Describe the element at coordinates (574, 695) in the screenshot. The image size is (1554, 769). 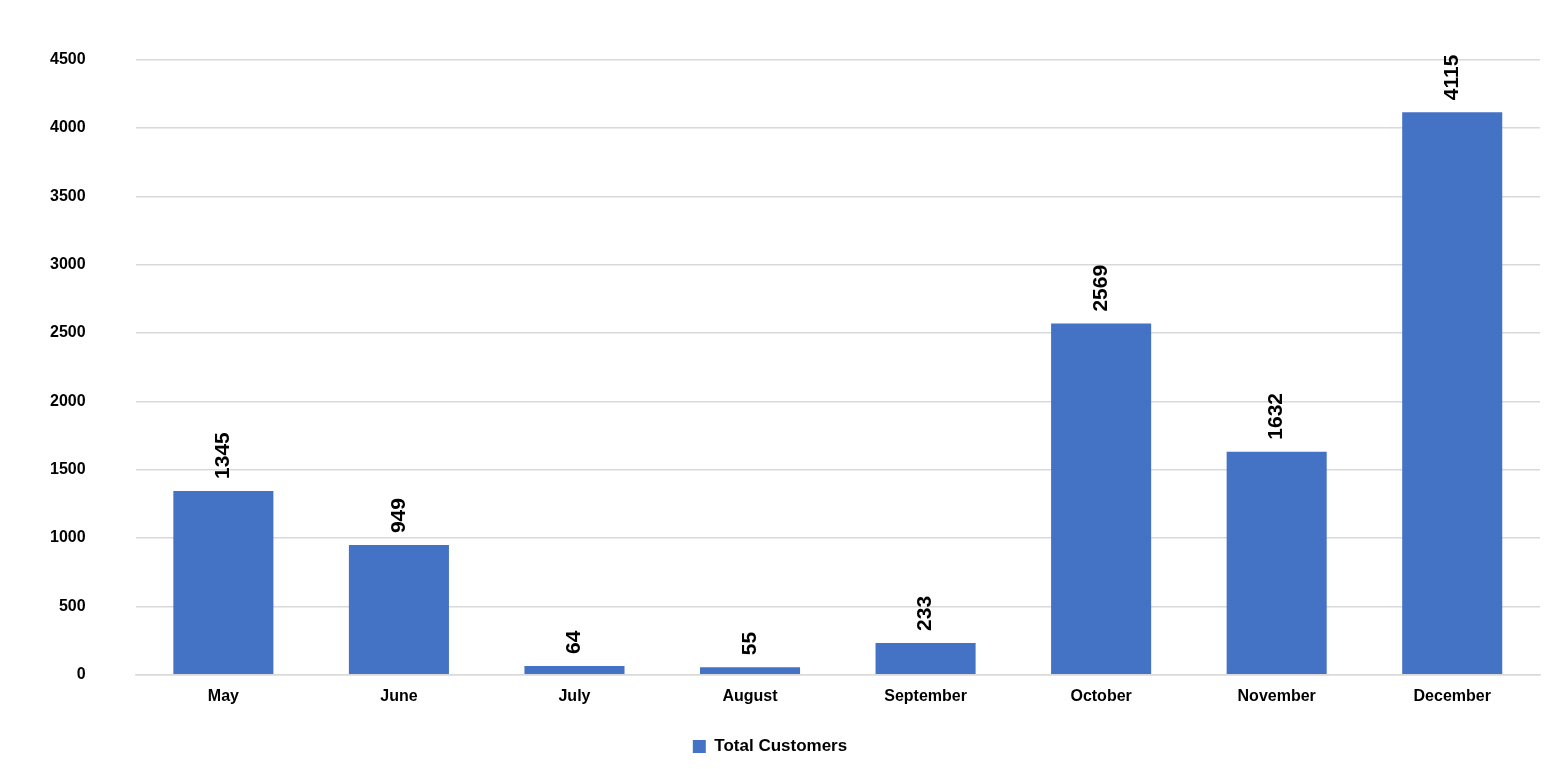
I see `x-tick-label: July` at that location.